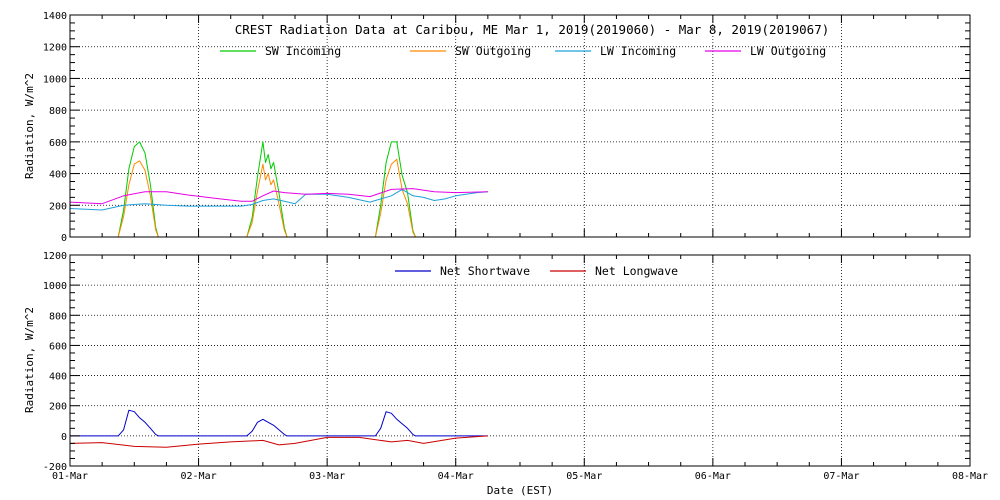 The height and width of the screenshot is (500, 1000). I want to click on bottom-y-tick-labels: -200 0 200 400 600 800 1000 1200, so click(55, 362).